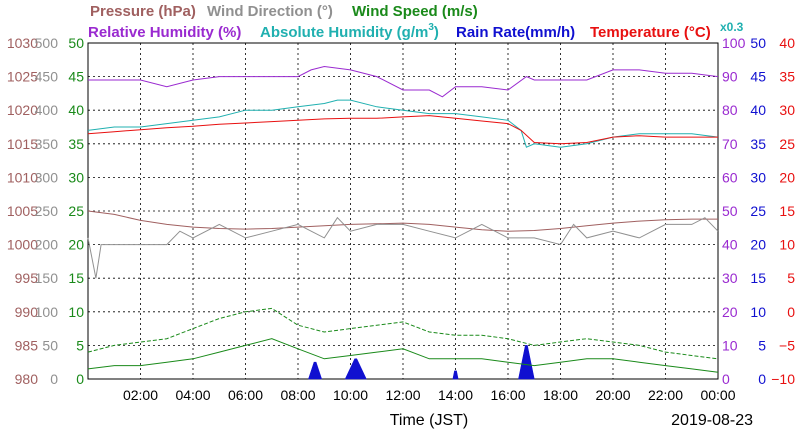 The height and width of the screenshot is (434, 800). What do you see at coordinates (76, 144) in the screenshot?
I see `wind-speed-tick-3: 35` at bounding box center [76, 144].